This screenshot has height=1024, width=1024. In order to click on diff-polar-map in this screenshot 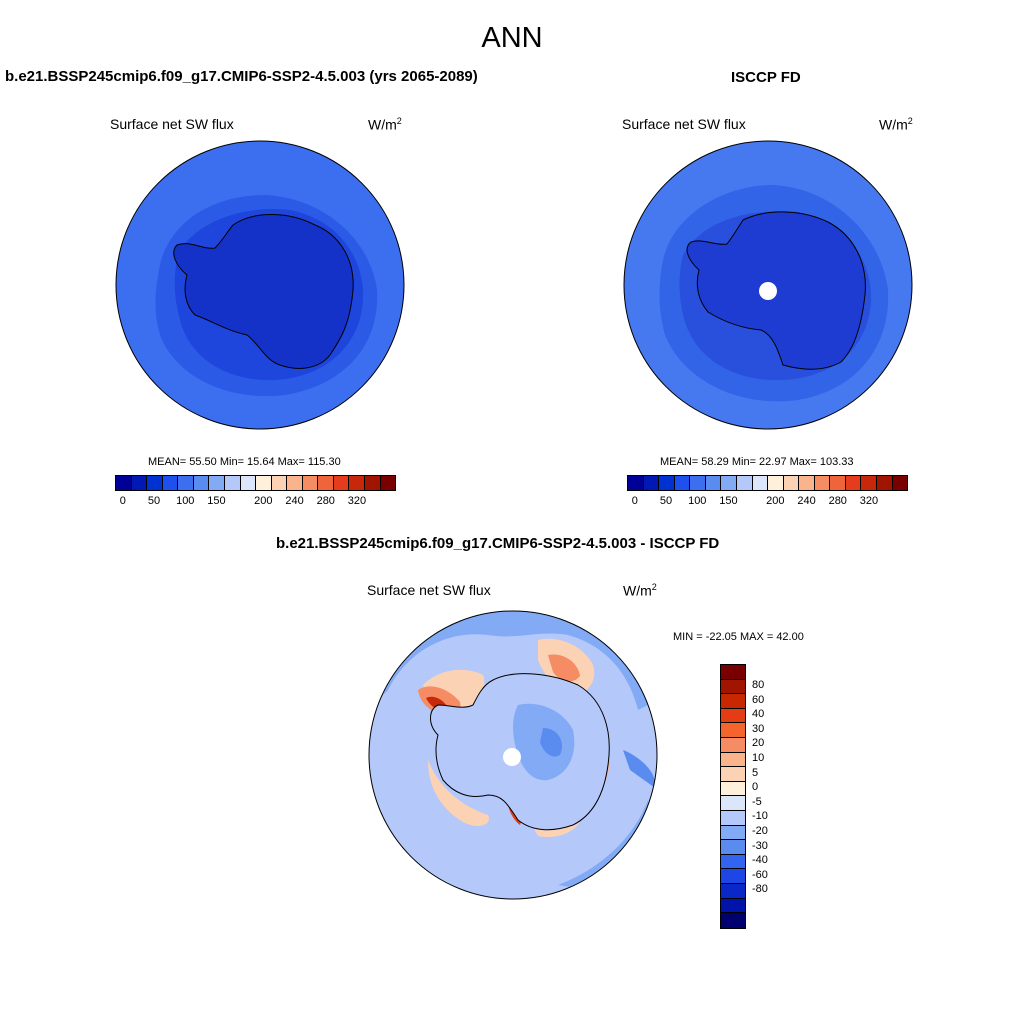, I will do `click(513, 755)`.